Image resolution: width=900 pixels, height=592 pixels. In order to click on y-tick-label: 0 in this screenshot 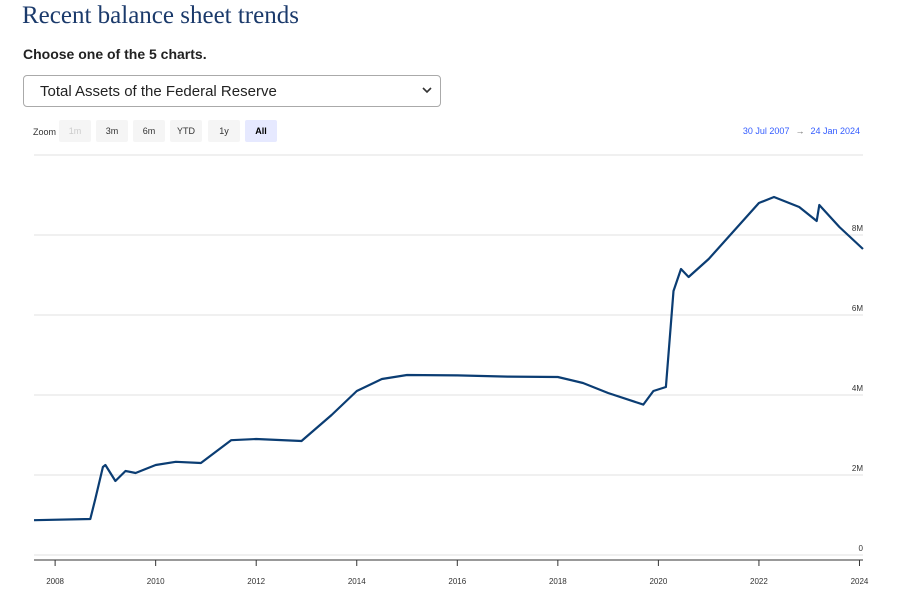, I will do `click(861, 548)`.